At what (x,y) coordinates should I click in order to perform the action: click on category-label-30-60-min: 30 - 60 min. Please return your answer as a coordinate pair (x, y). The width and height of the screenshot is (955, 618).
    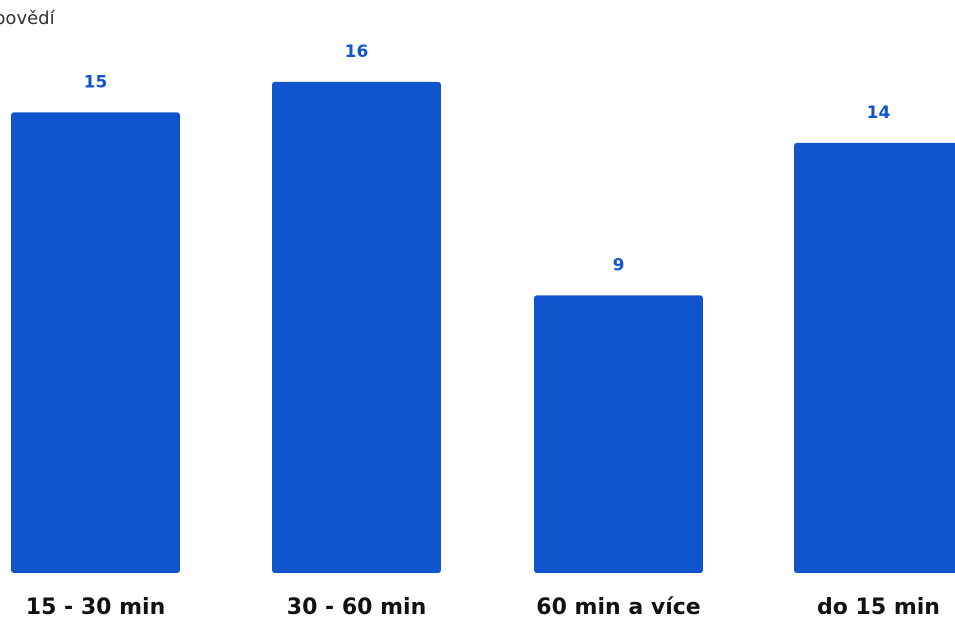
    Looking at the image, I should click on (356, 606).